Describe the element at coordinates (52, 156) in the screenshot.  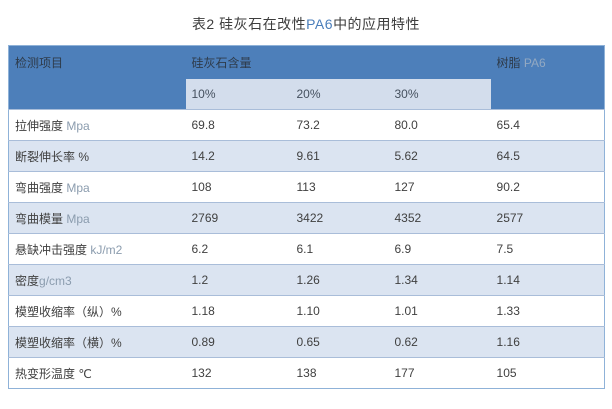
I see `row-label-text: 断裂伸长率 %` at that location.